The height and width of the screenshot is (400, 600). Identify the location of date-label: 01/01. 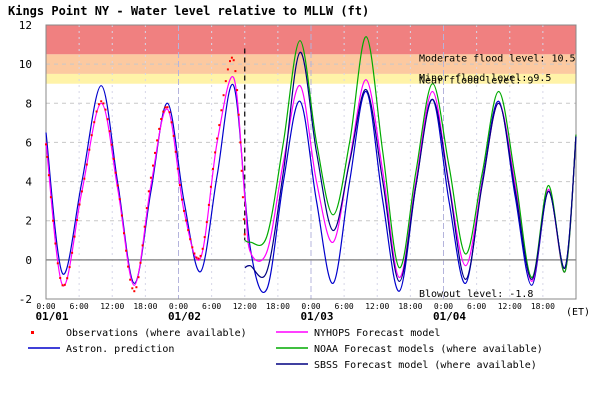
(51, 316).